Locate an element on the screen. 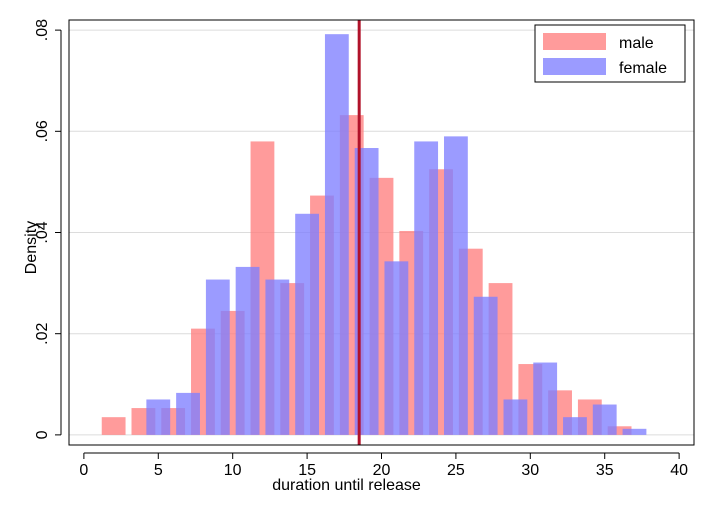 This screenshot has width=709, height=515. y-tick-label: .08 is located at coordinates (42, 30).